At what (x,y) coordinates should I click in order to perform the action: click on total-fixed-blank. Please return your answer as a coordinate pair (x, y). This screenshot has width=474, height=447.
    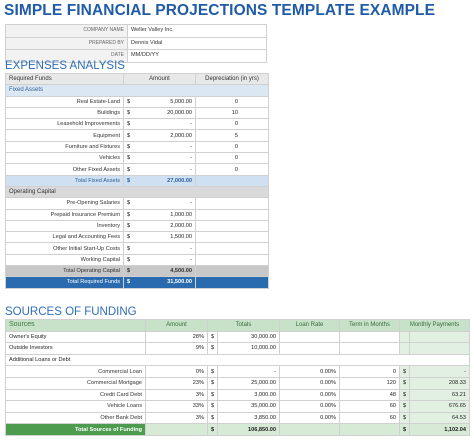
    Looking at the image, I should click on (232, 180).